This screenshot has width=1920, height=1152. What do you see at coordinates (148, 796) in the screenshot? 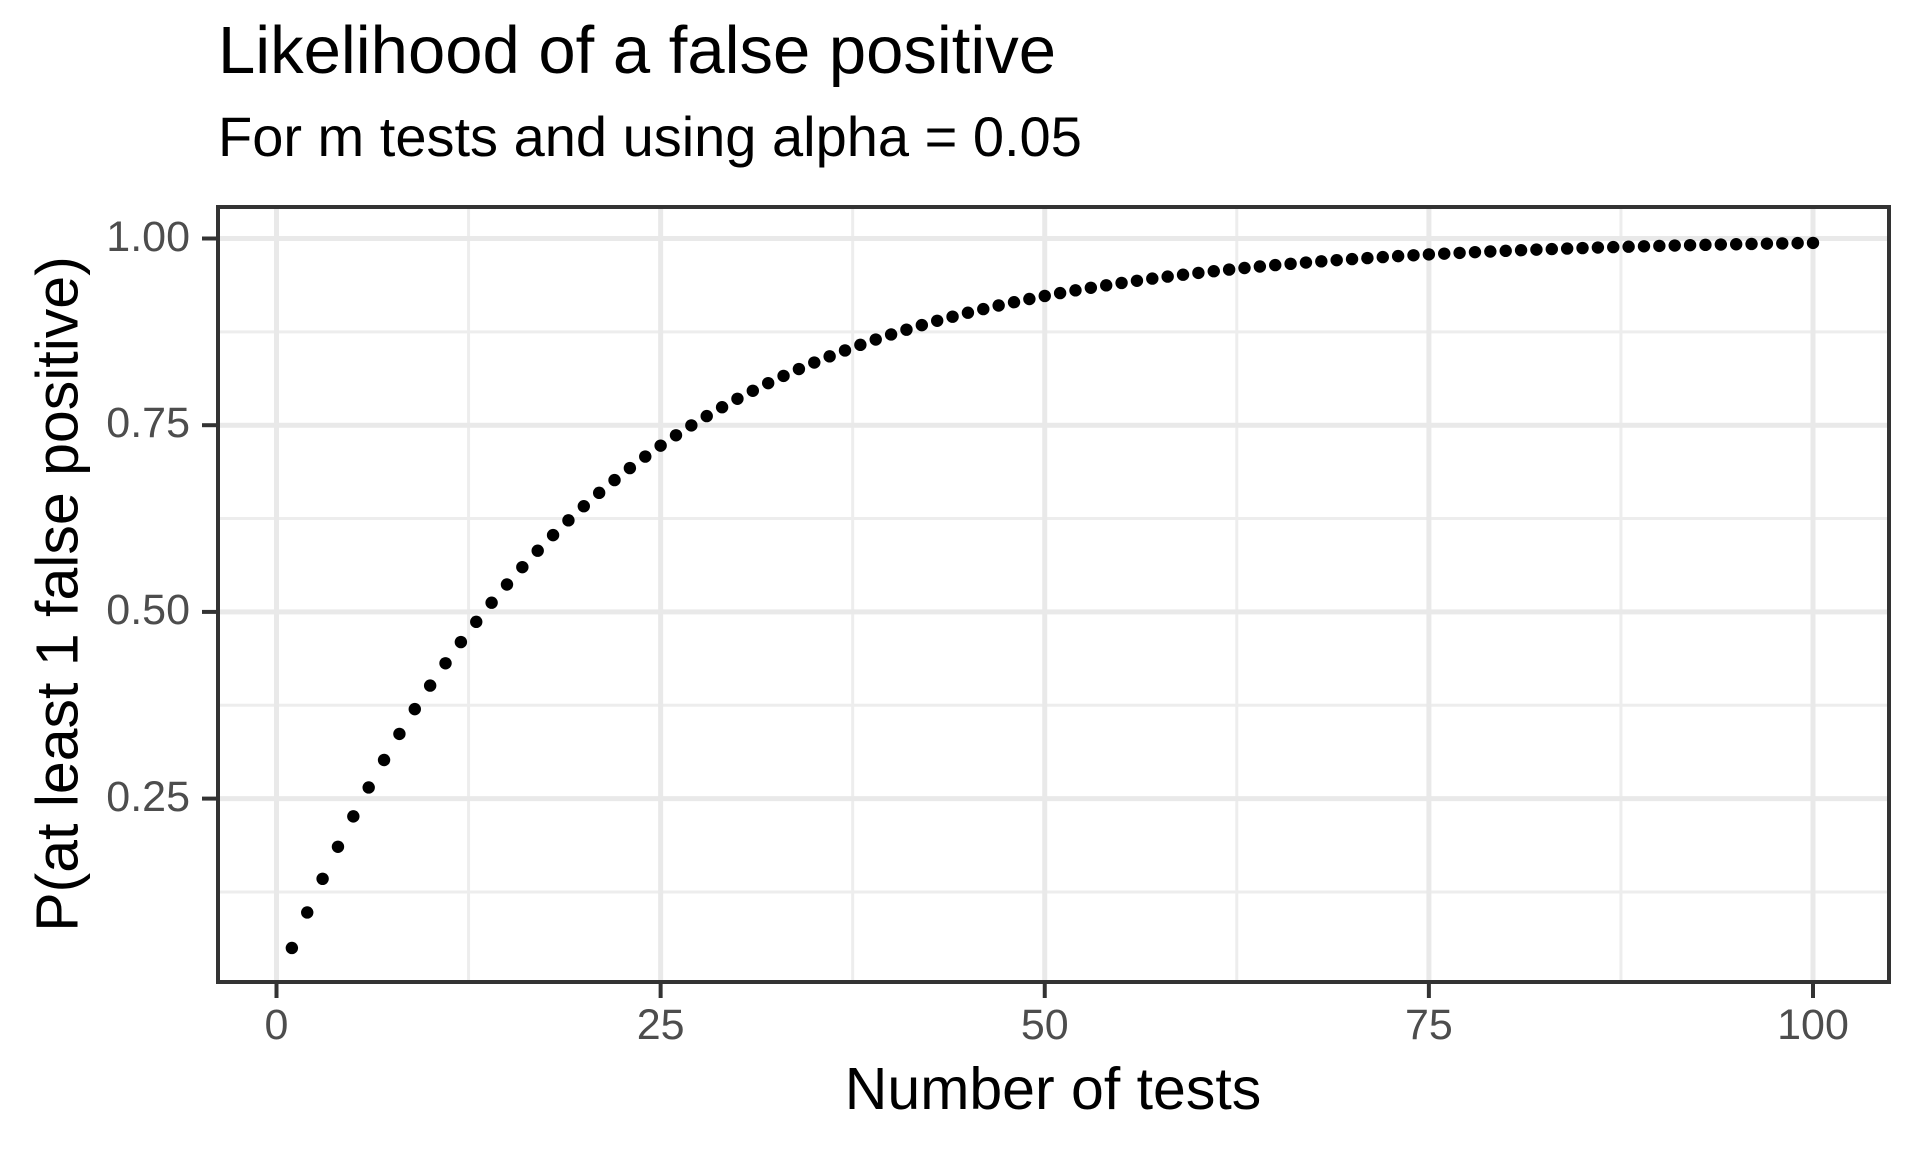
I see `y-tick-label: 0.25` at bounding box center [148, 796].